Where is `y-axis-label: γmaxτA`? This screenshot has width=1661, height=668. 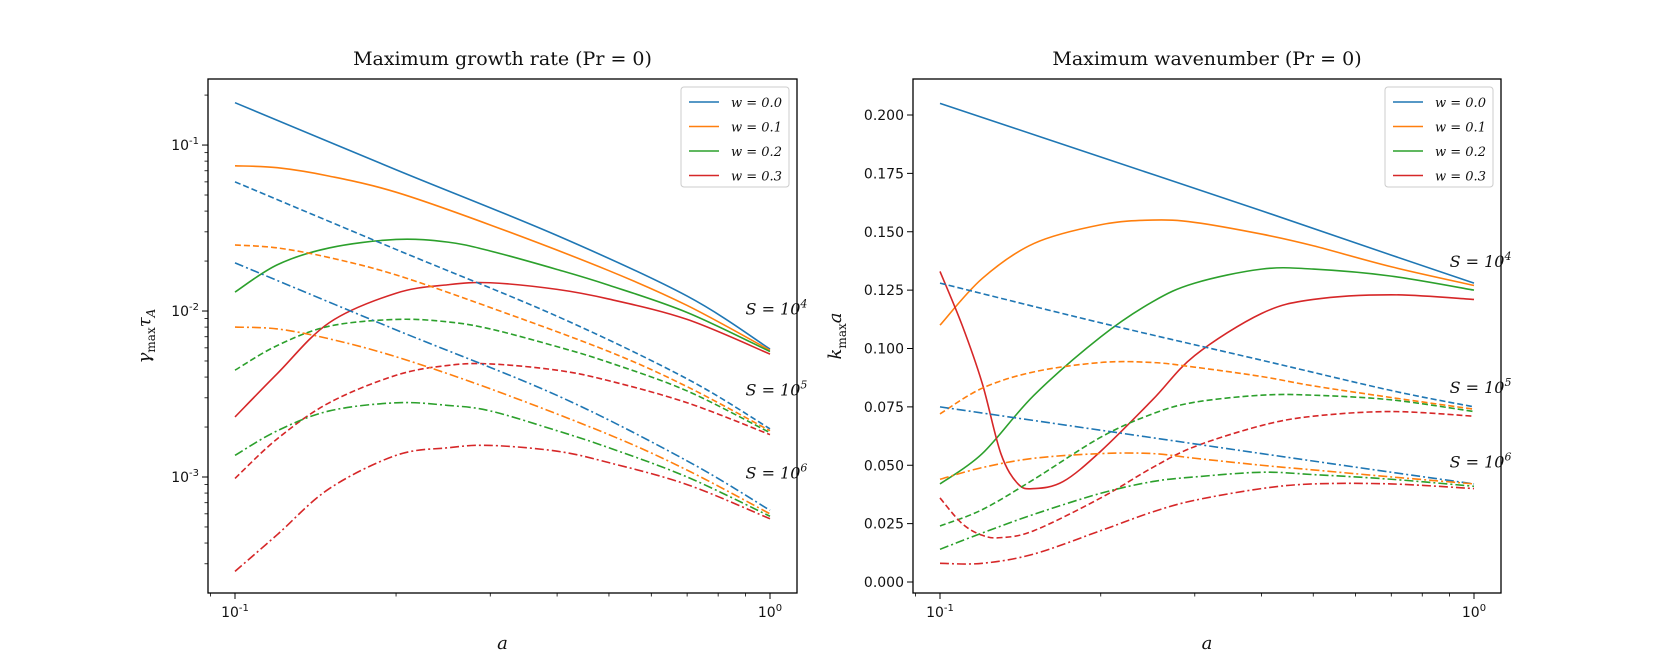 y-axis-label: γmaxτA is located at coordinates (146, 335).